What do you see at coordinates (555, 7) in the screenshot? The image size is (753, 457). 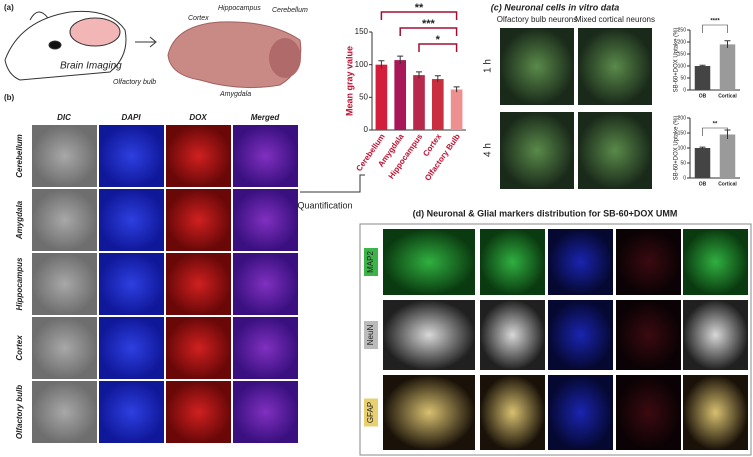 I see `panel-title: (c) Neuronal cells in vitro data` at bounding box center [555, 7].